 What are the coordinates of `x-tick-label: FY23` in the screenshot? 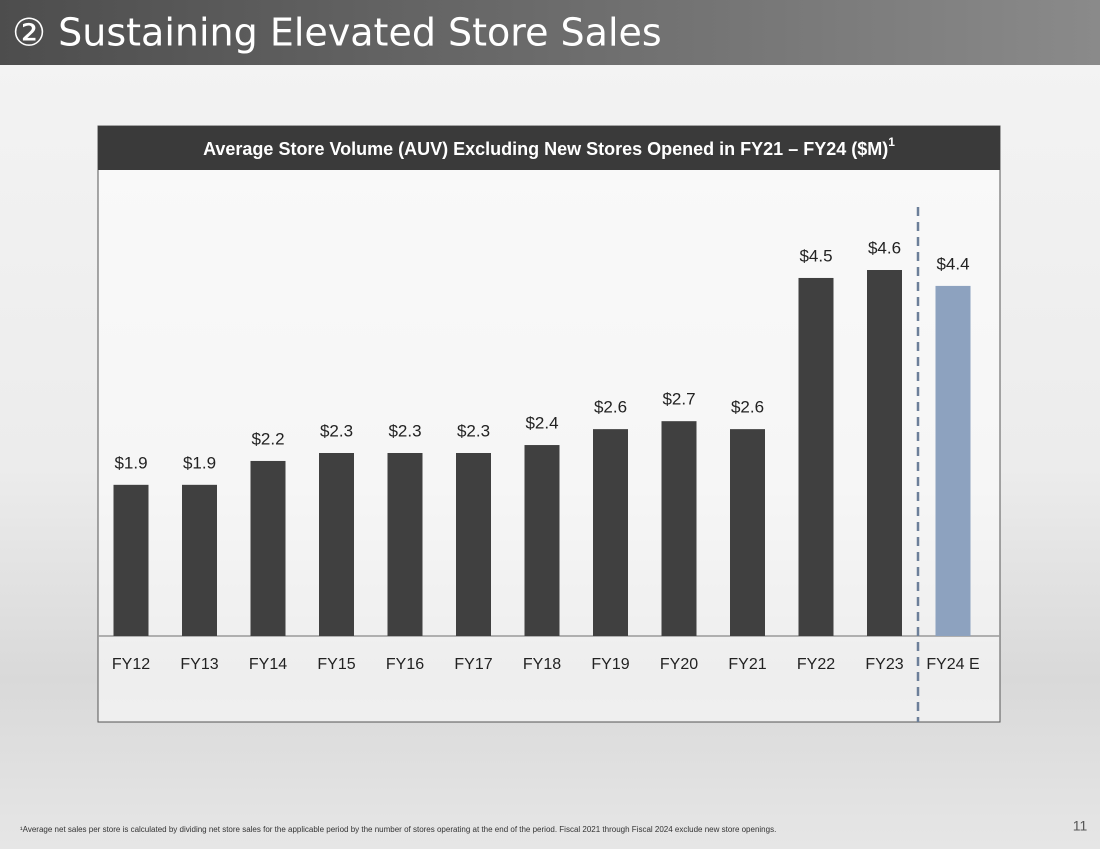 It's located at (884, 664).